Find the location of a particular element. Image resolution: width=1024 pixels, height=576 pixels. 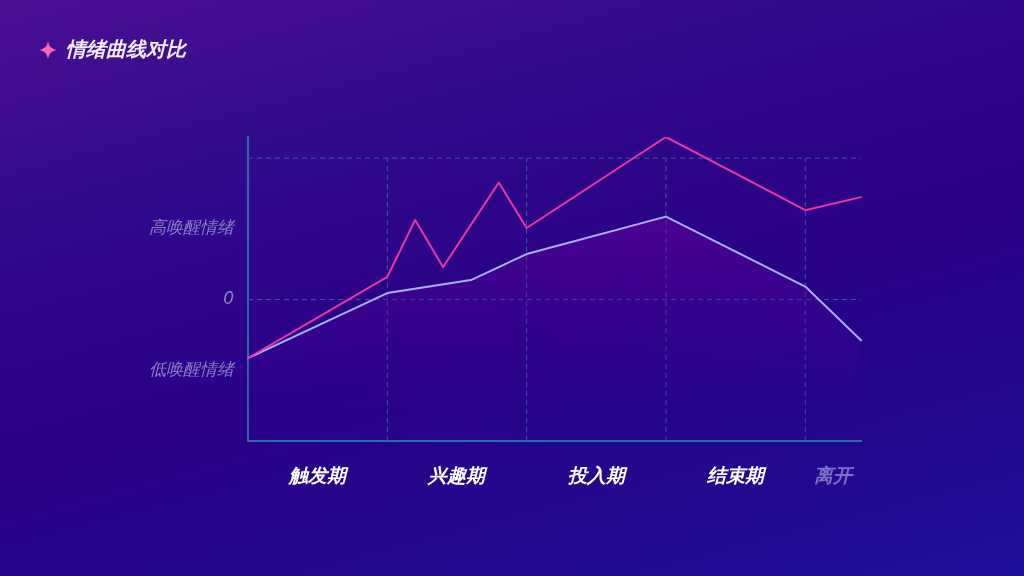

text: 高唤醒情绪 is located at coordinates (192, 227).